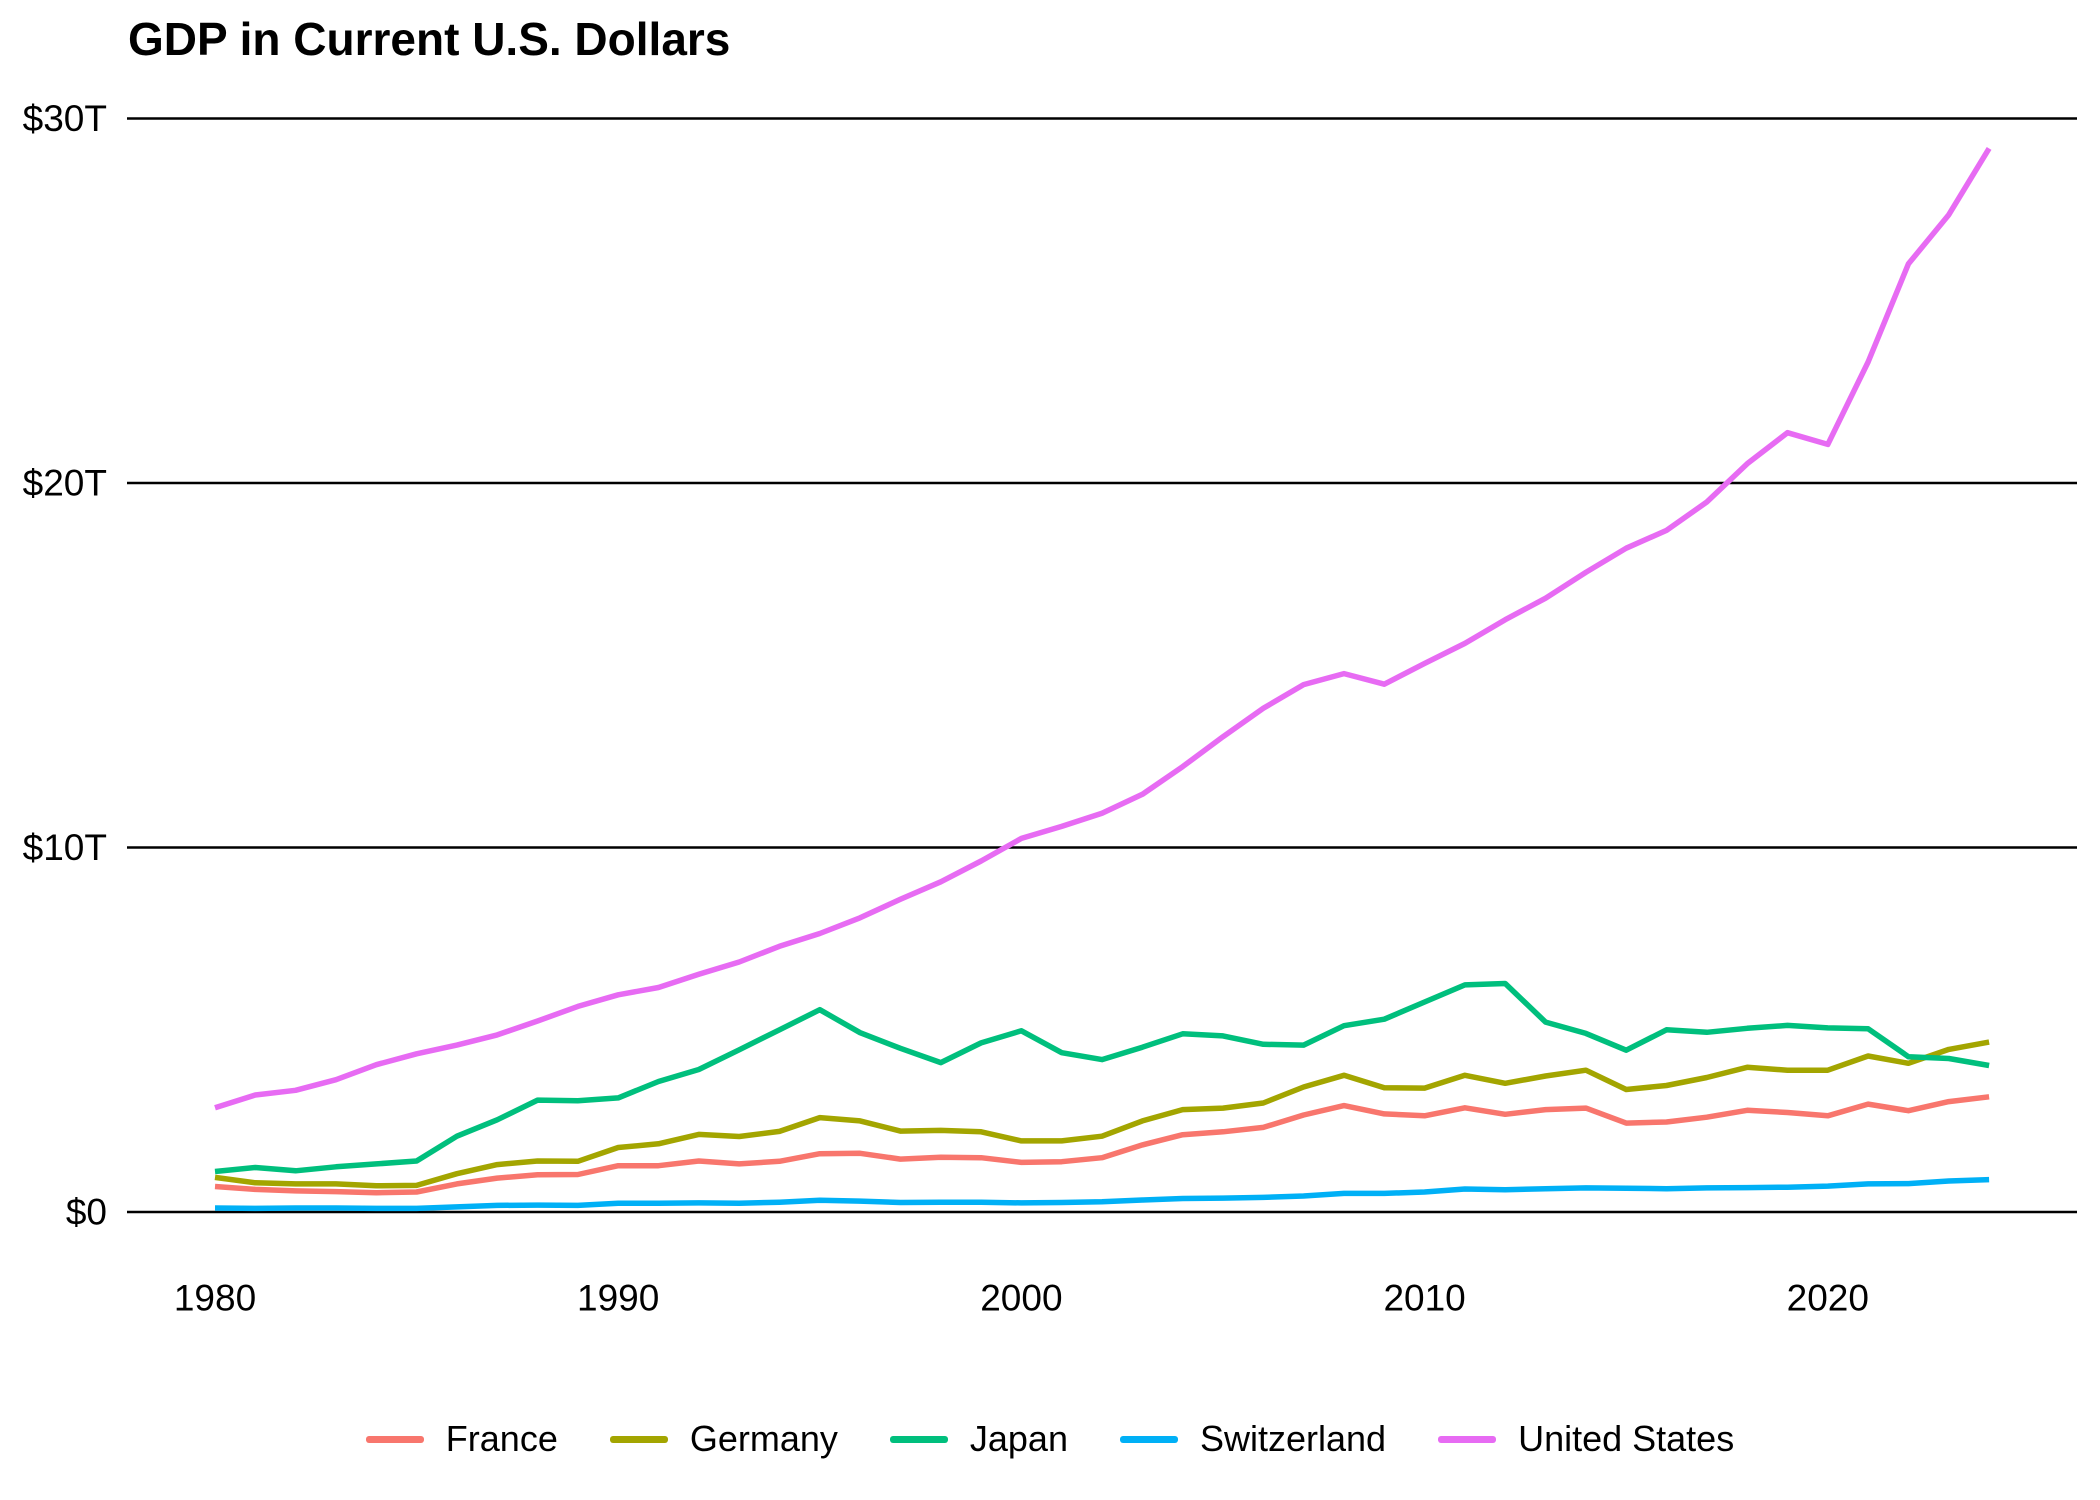 Image resolution: width=2100 pixels, height=1500 pixels. I want to click on x-tick-label: 1980, so click(215, 1298).